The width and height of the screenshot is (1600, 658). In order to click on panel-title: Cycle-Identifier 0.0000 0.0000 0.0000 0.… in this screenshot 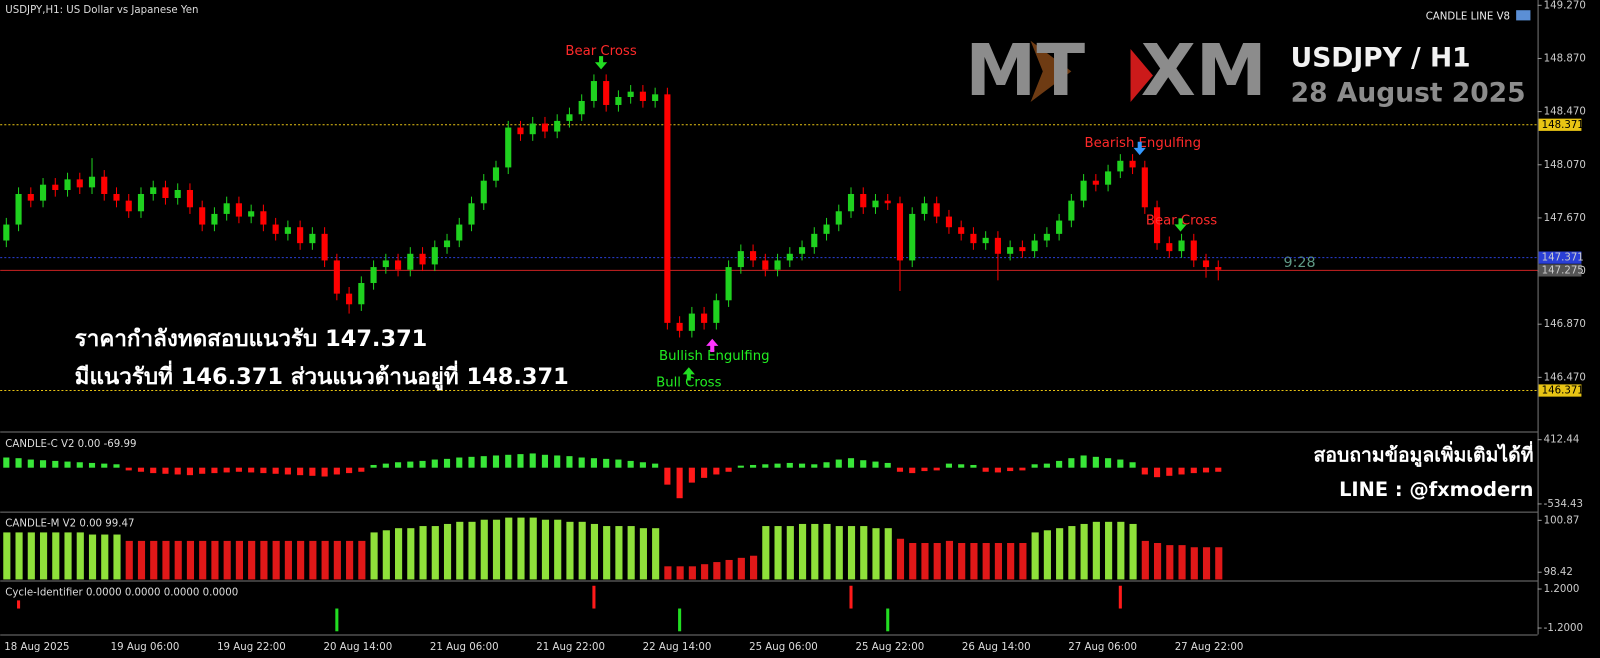, I will do `click(121, 593)`.